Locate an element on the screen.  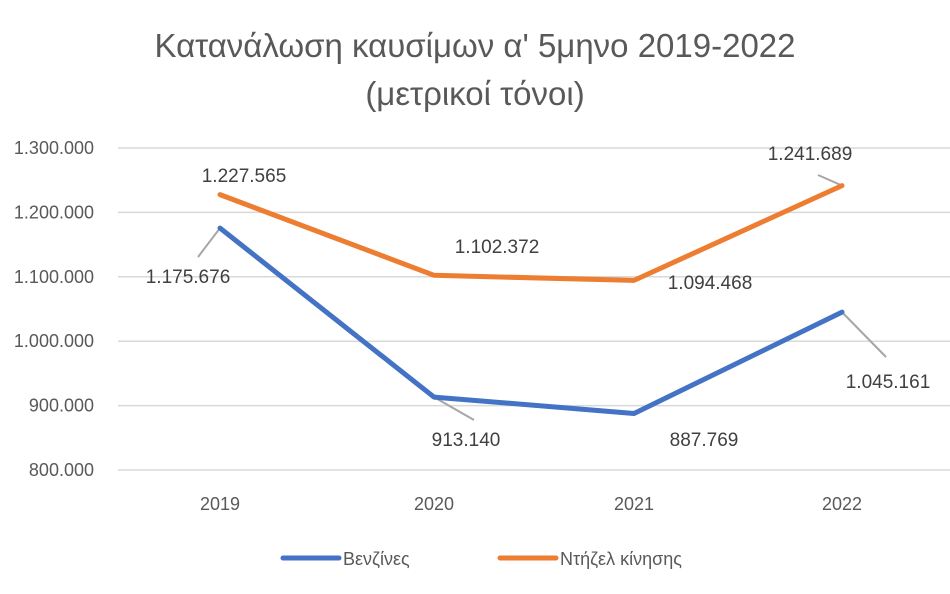
y-tick-label: 1.200.000 is located at coordinates (54, 212).